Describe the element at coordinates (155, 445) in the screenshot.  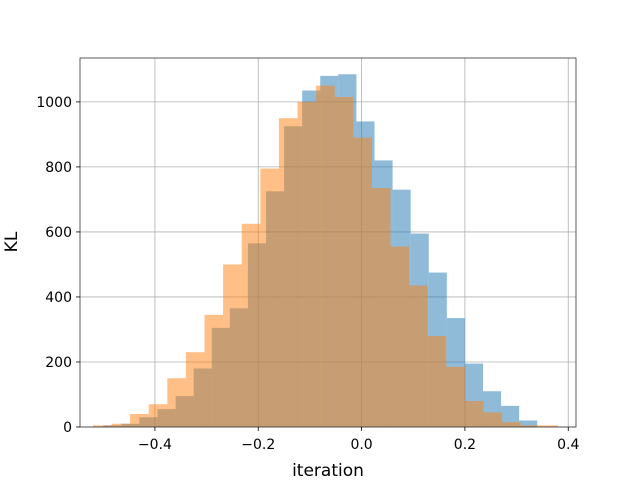
I see `x-tick-label: −0.4` at that location.